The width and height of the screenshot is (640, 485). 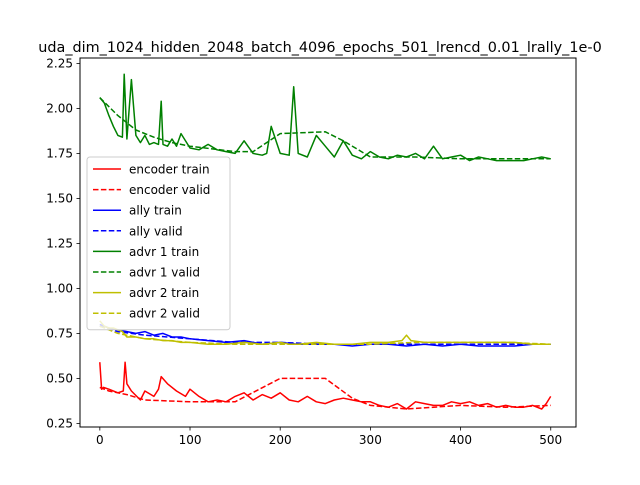 I want to click on legend-label: advr 2 train, so click(x=164, y=293).